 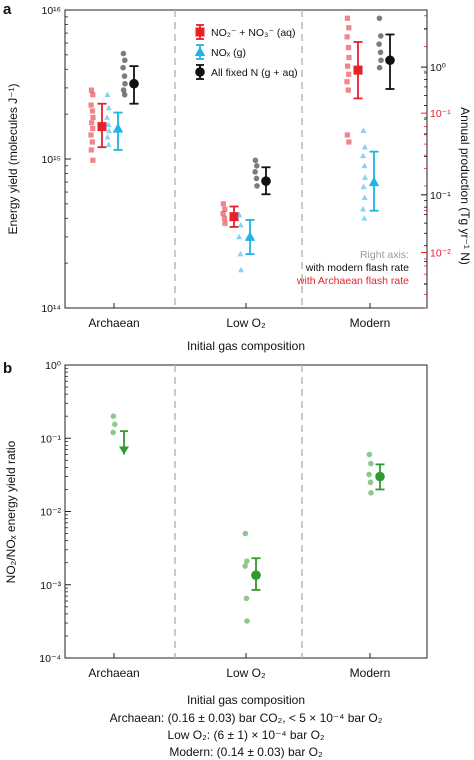 What do you see at coordinates (254, 73) in the screenshot?
I see `legend-label-3: All fixed N (g + aq)` at bounding box center [254, 73].